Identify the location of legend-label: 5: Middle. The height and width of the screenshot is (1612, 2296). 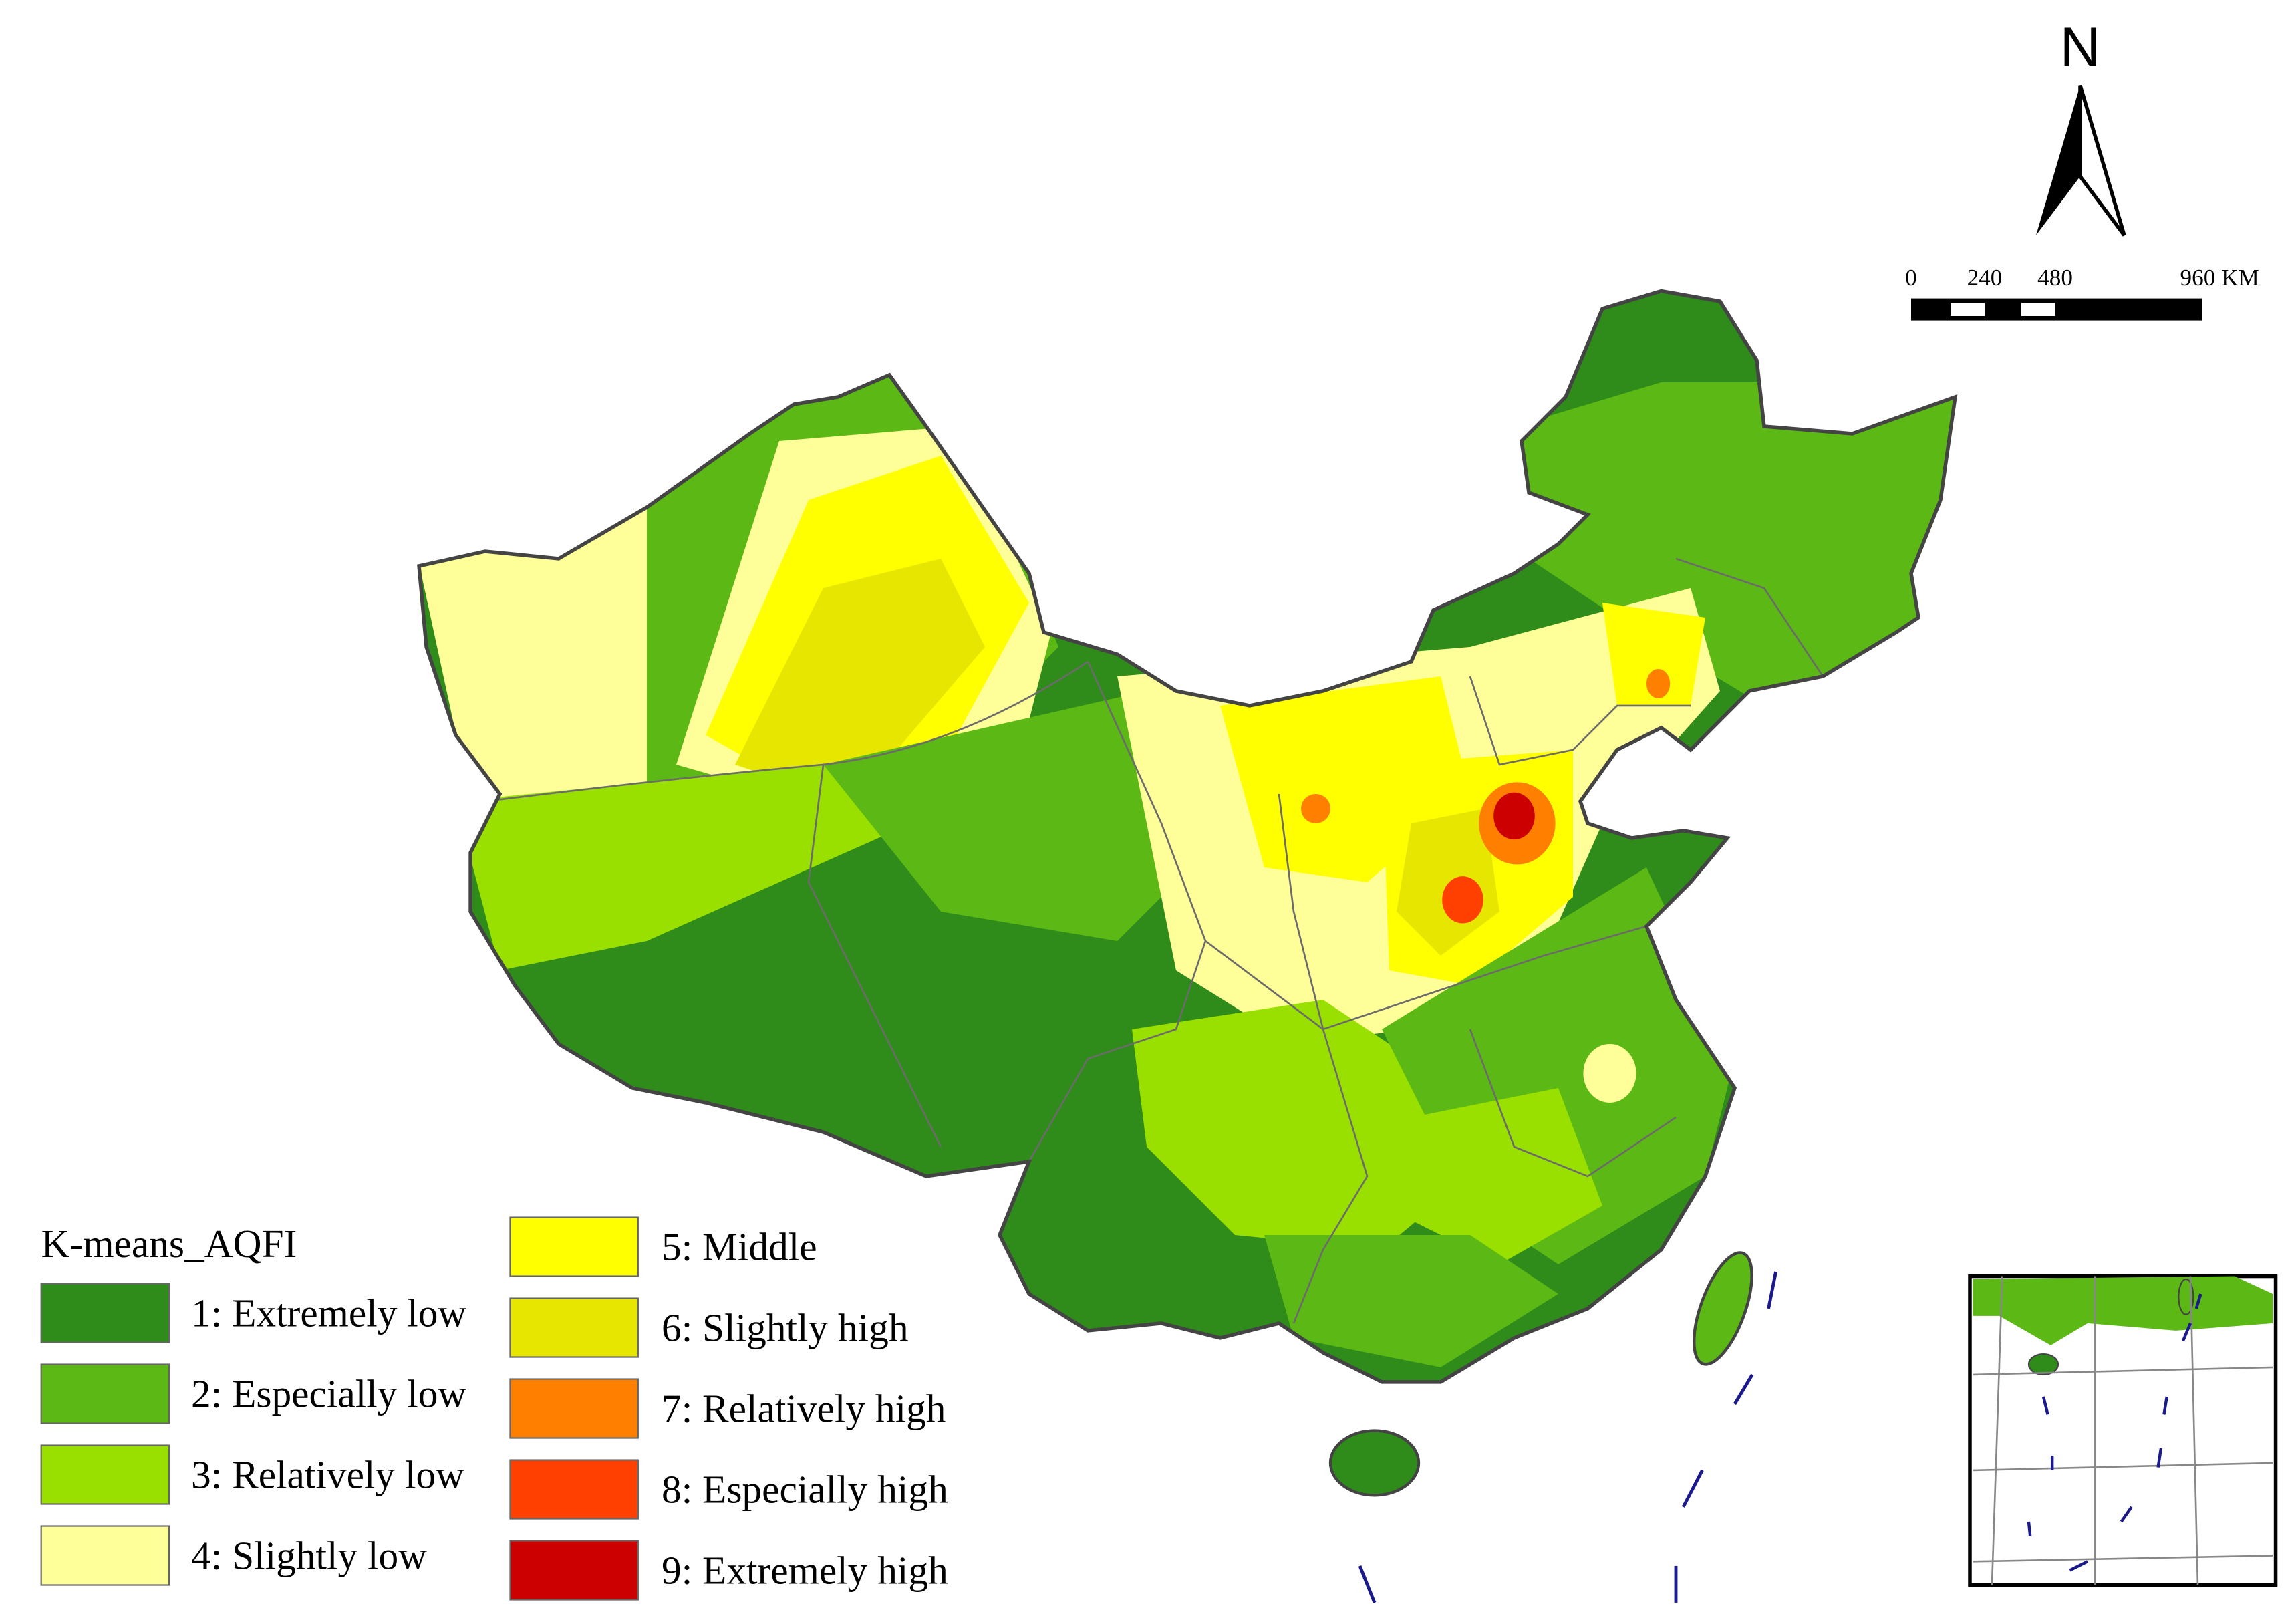
(739, 1246).